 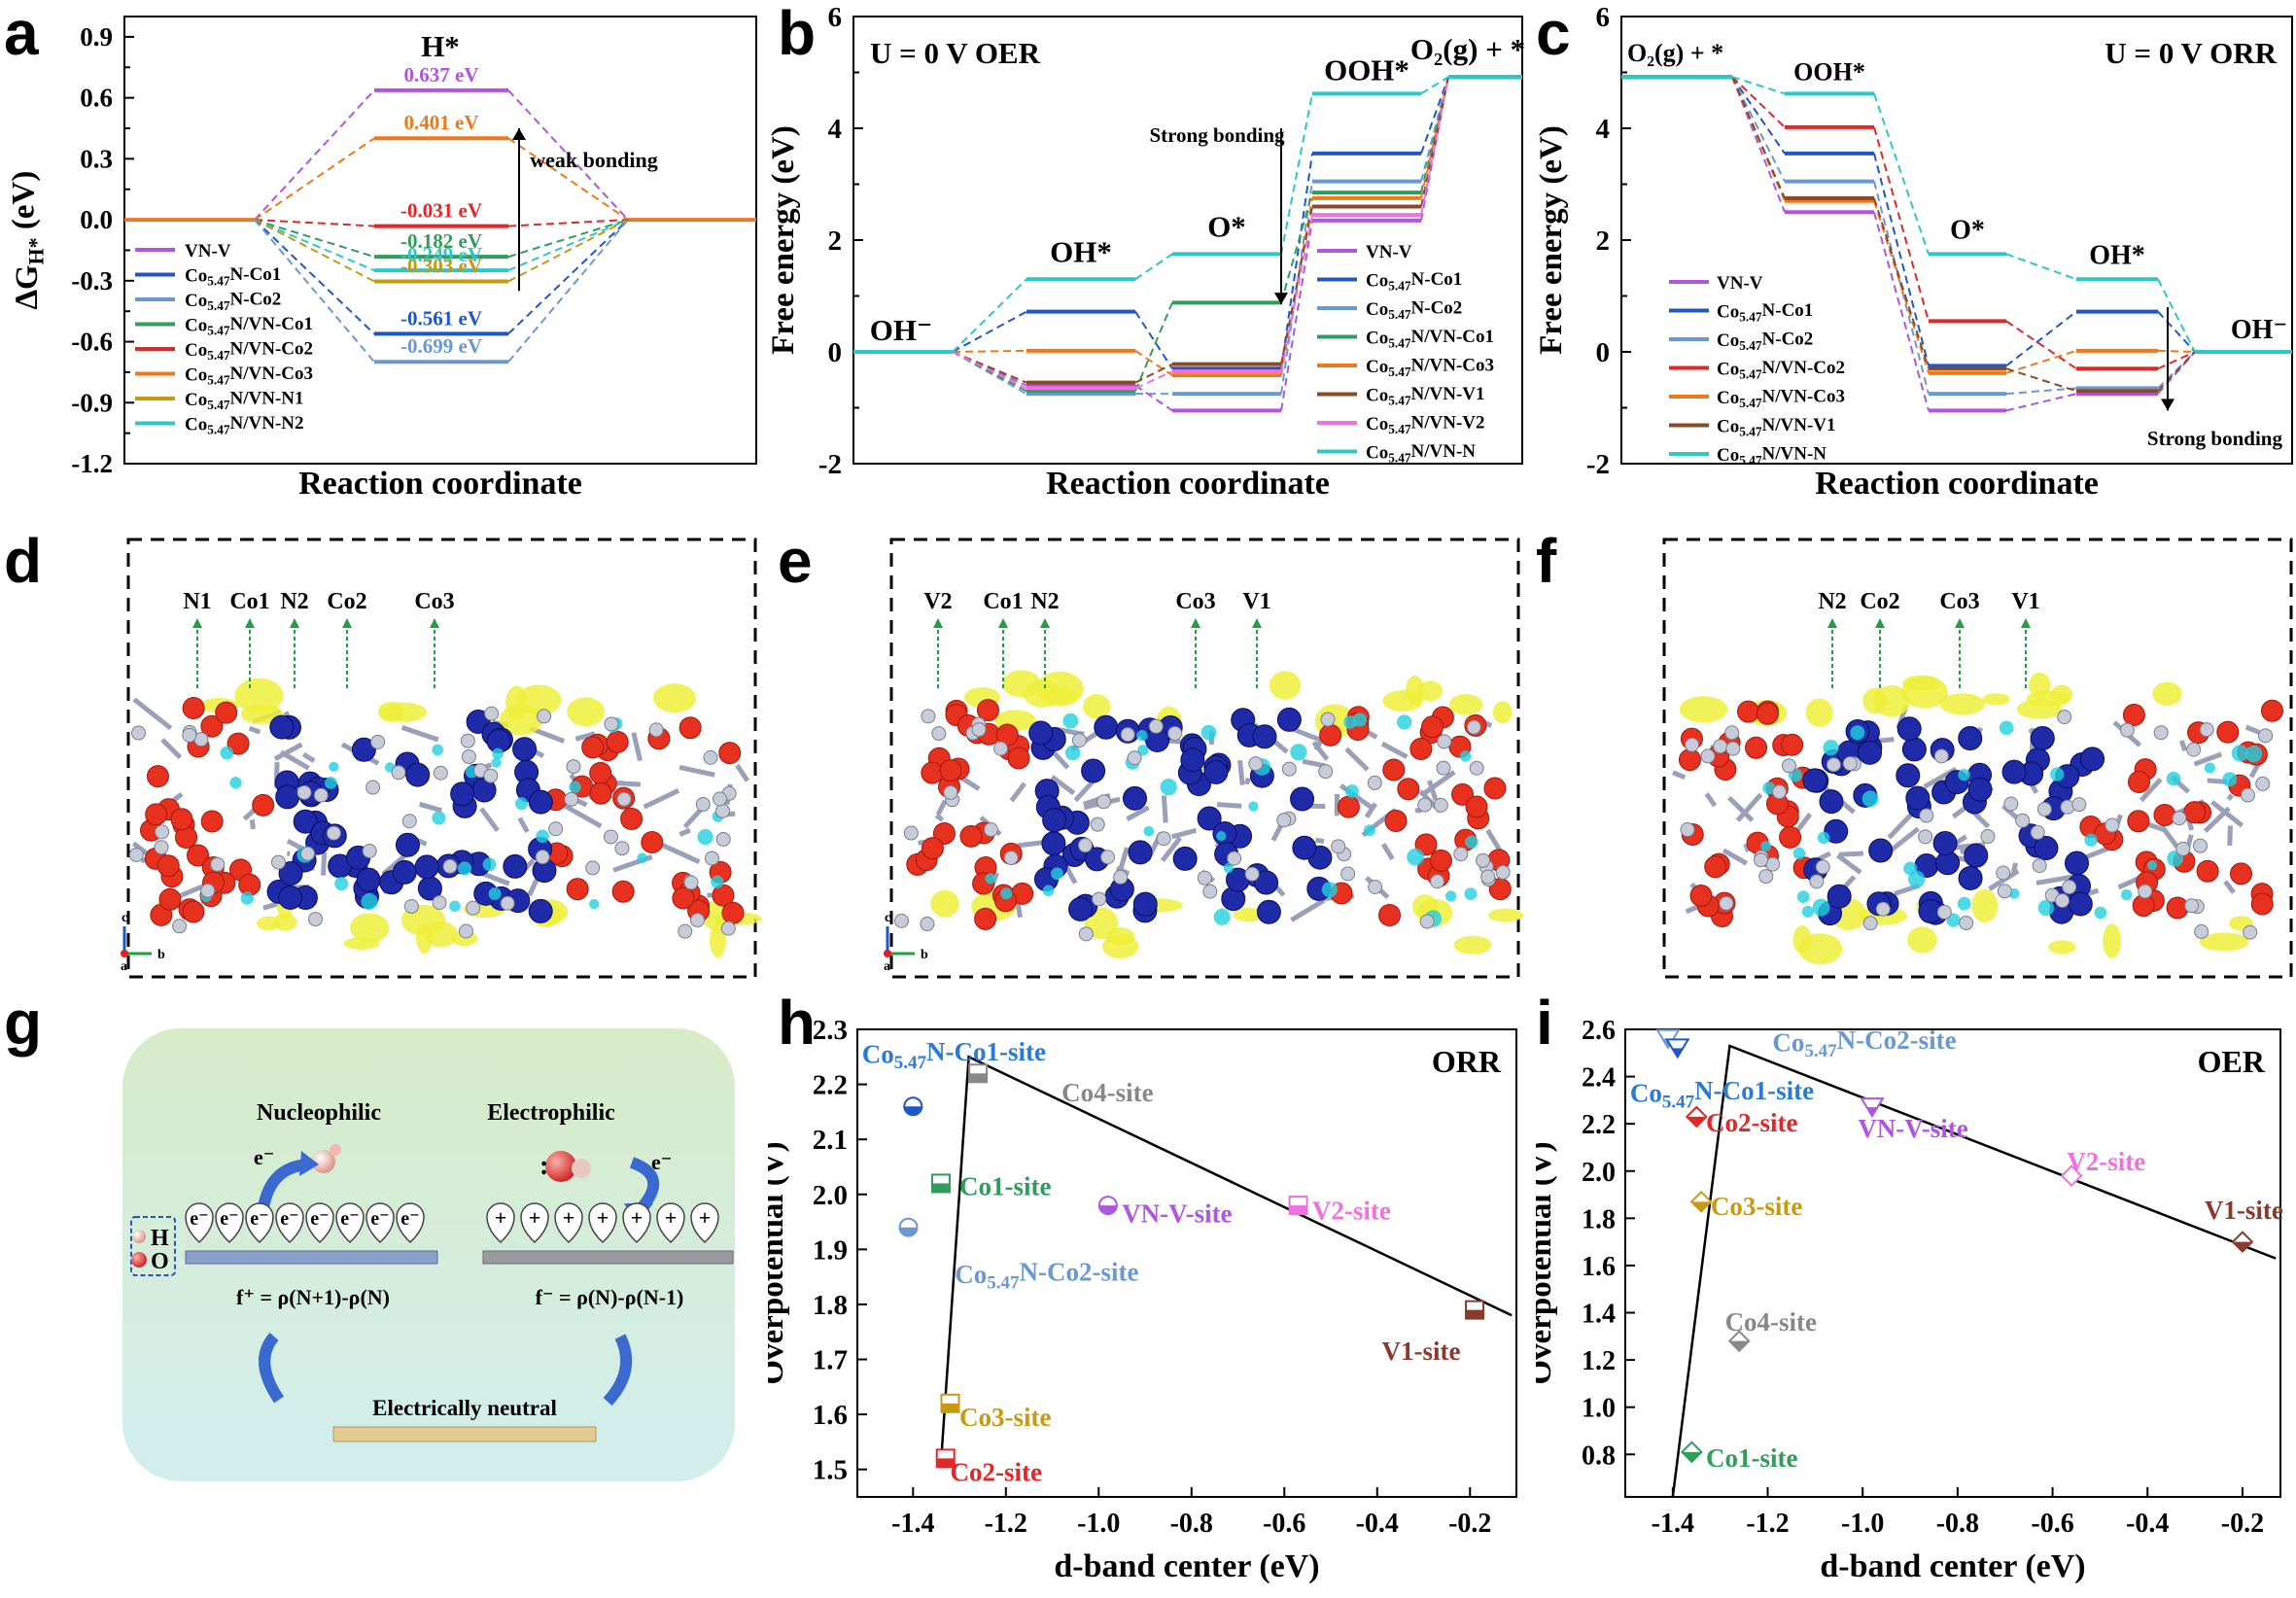 I want to click on point-label: Co5.47N-Co2-site, so click(x=1046, y=1275).